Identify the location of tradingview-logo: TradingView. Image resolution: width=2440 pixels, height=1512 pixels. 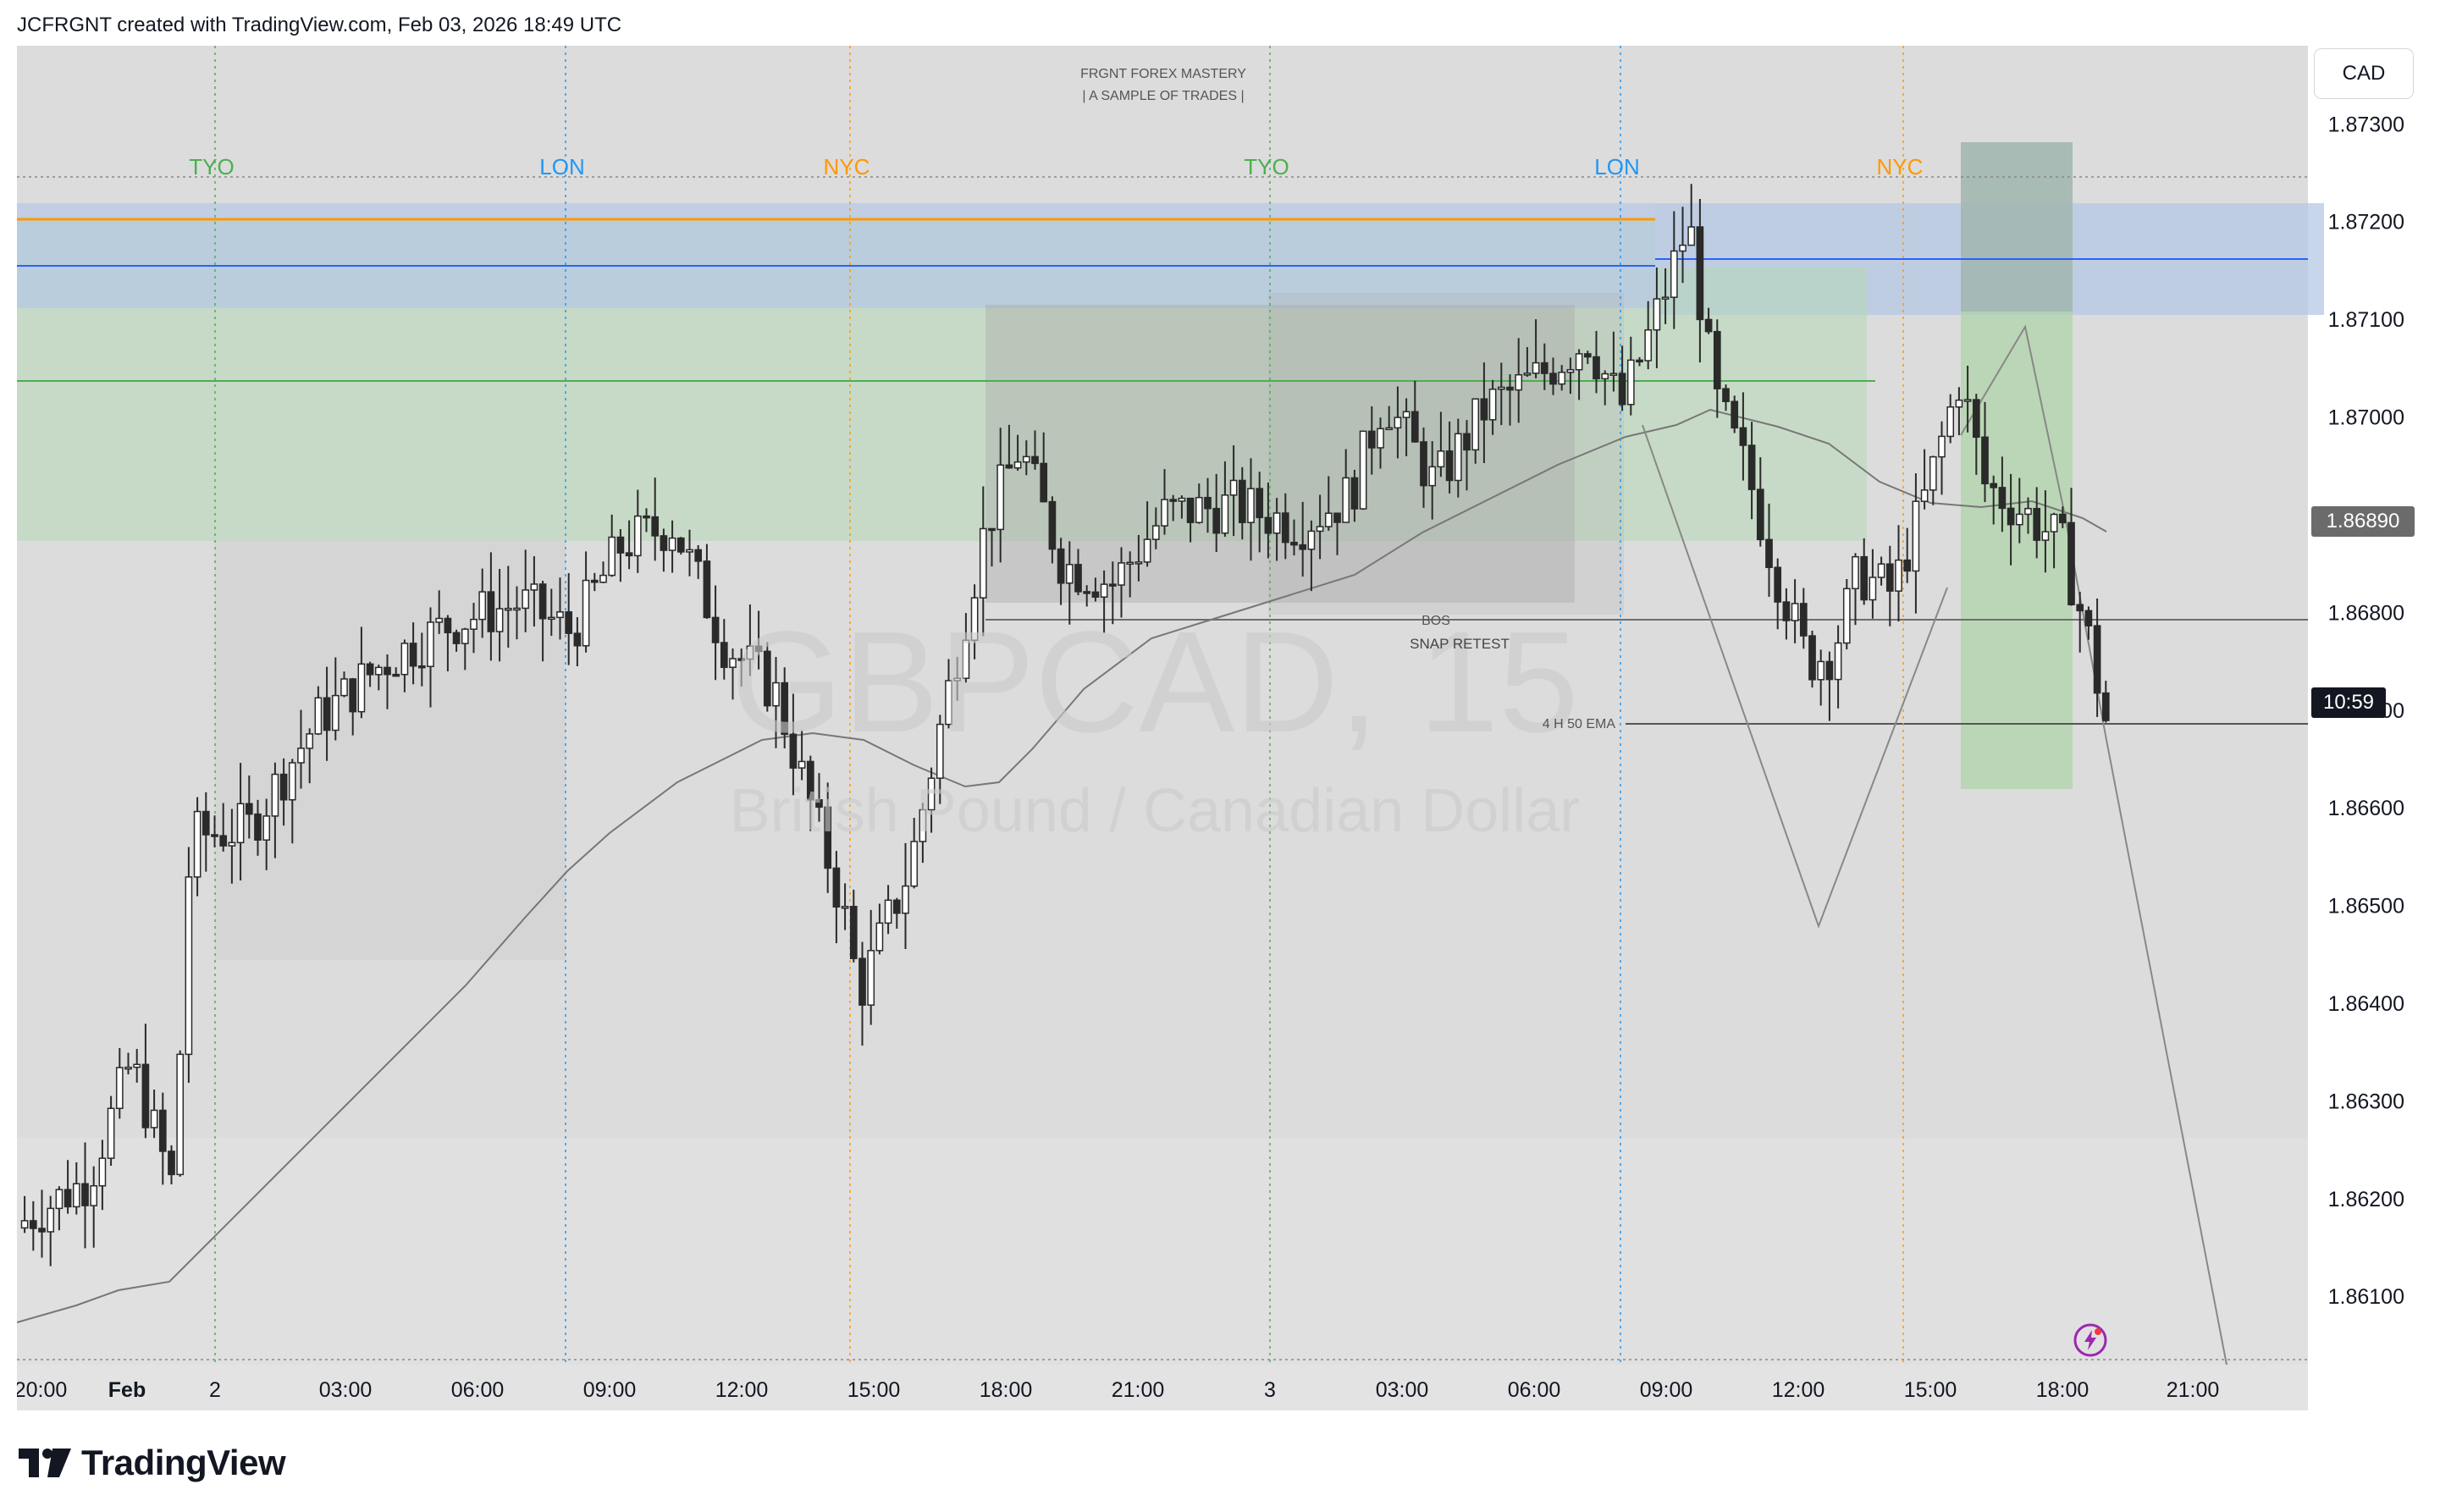
(152, 1463).